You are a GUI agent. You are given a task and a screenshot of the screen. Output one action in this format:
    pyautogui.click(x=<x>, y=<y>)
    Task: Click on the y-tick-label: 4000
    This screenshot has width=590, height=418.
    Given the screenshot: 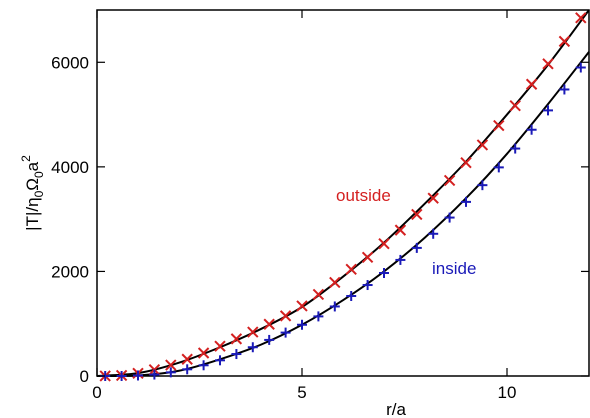 What is the action you would take?
    pyautogui.click(x=70, y=167)
    